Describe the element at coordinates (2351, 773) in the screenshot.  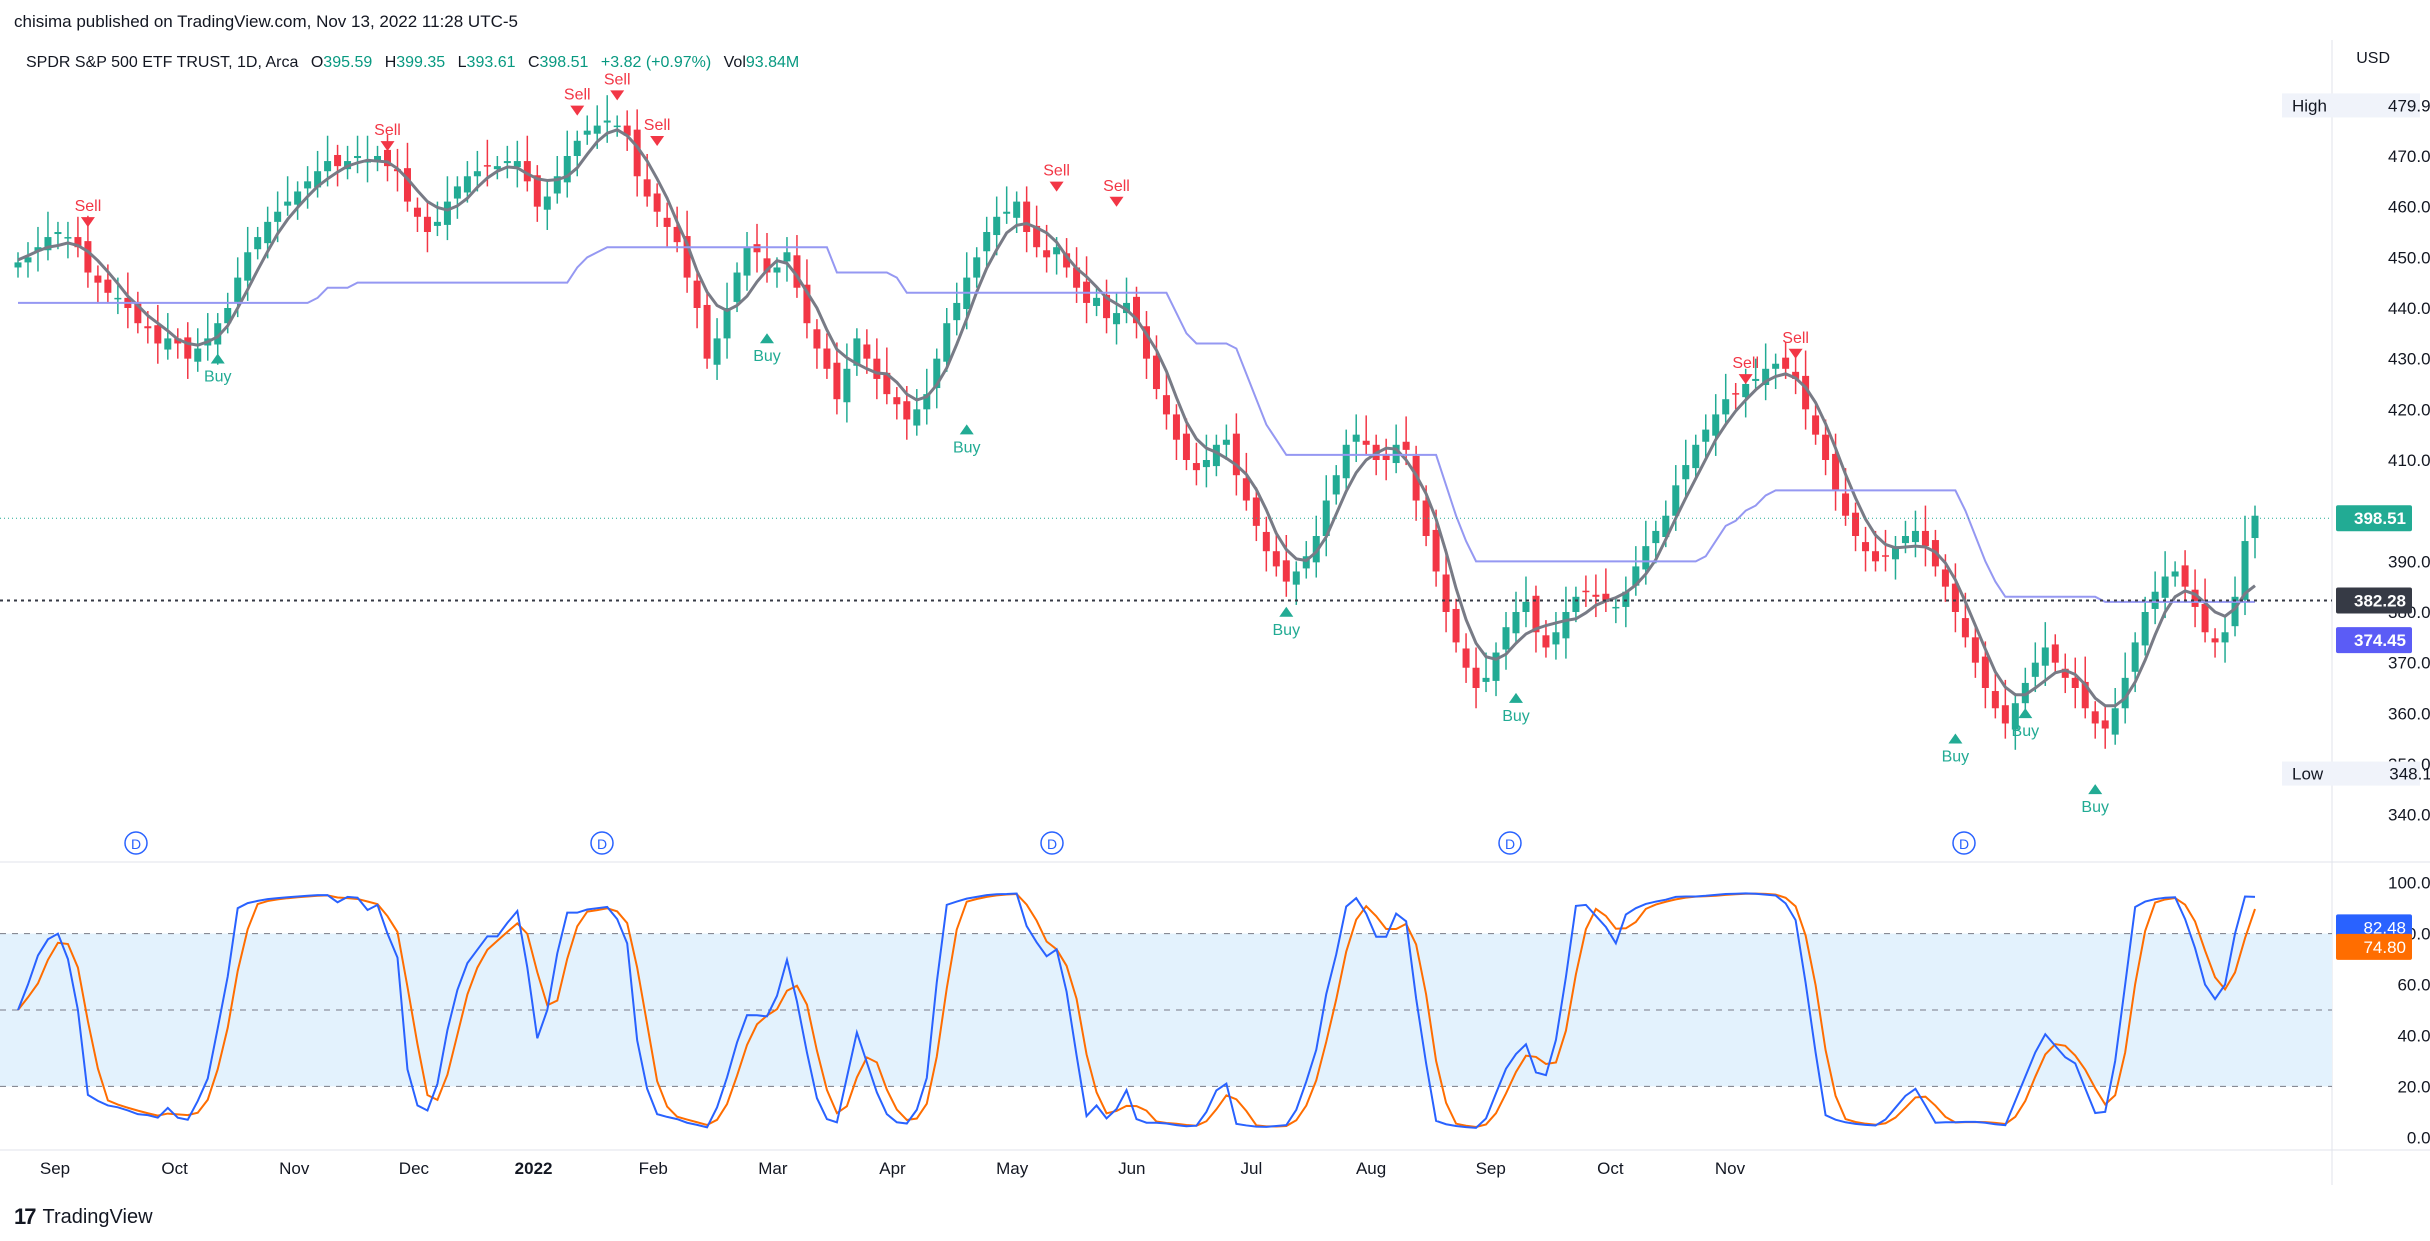
I see `price-extreme-box` at that location.